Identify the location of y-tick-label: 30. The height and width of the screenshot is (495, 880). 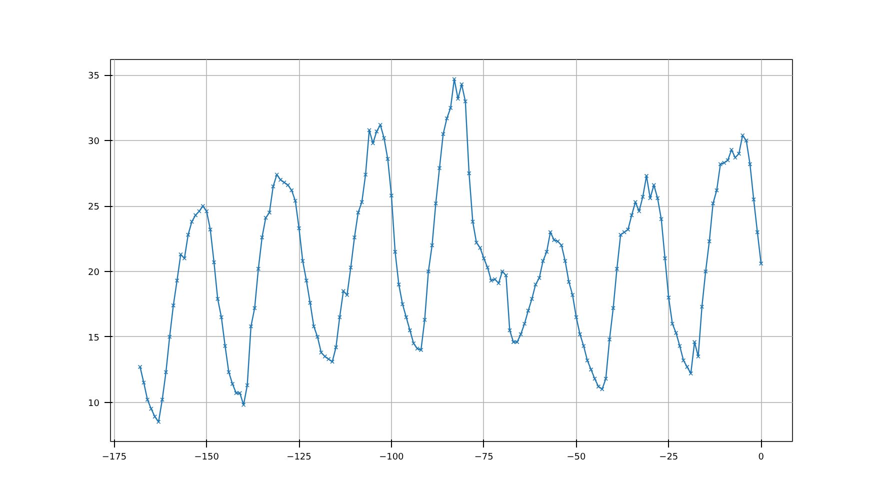
(94, 142).